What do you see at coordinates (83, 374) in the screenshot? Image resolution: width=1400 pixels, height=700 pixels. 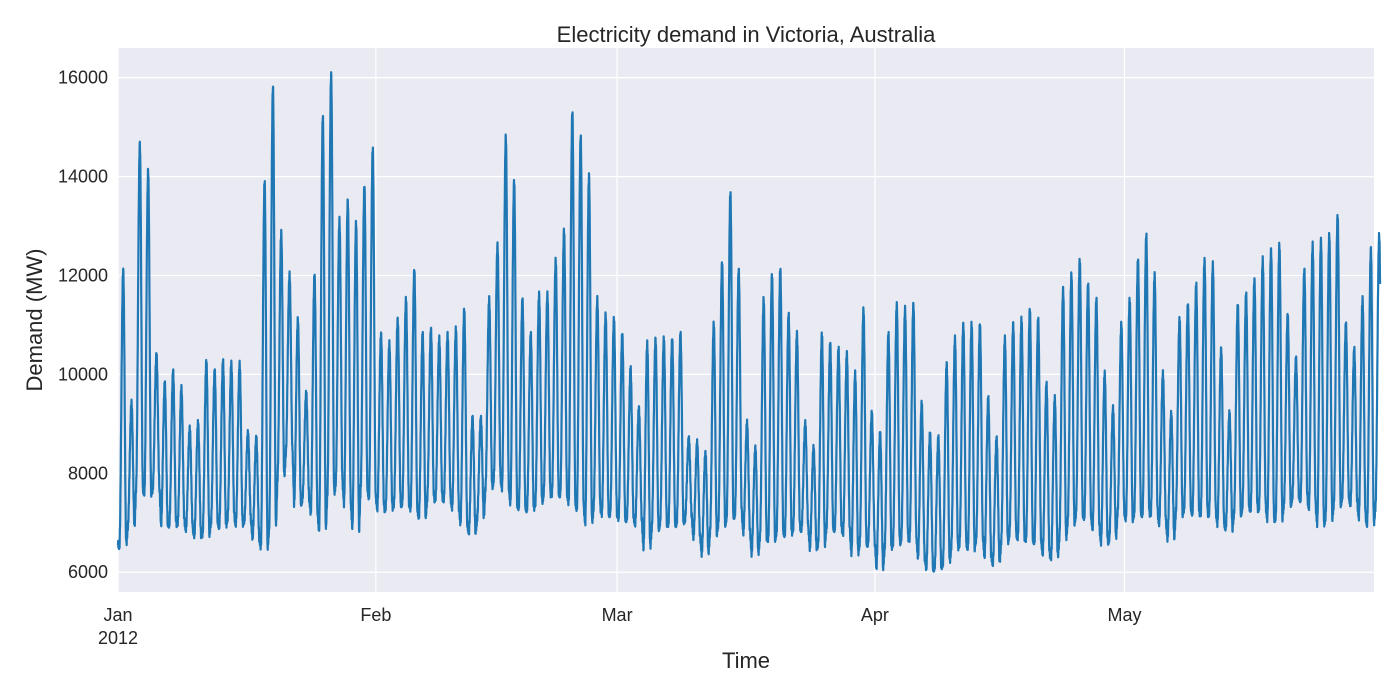 I see `y-tick-label: 10000` at bounding box center [83, 374].